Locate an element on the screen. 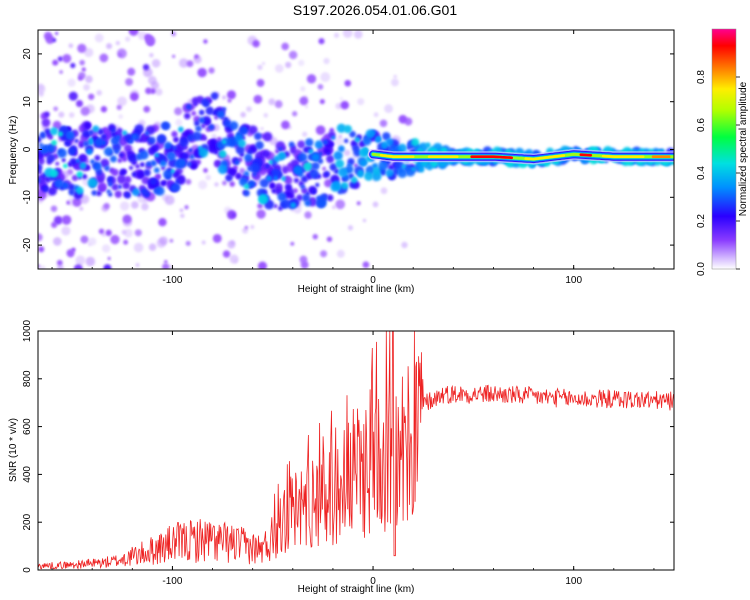 The width and height of the screenshot is (750, 600). snr-x-tick-label: 0 is located at coordinates (373, 581).